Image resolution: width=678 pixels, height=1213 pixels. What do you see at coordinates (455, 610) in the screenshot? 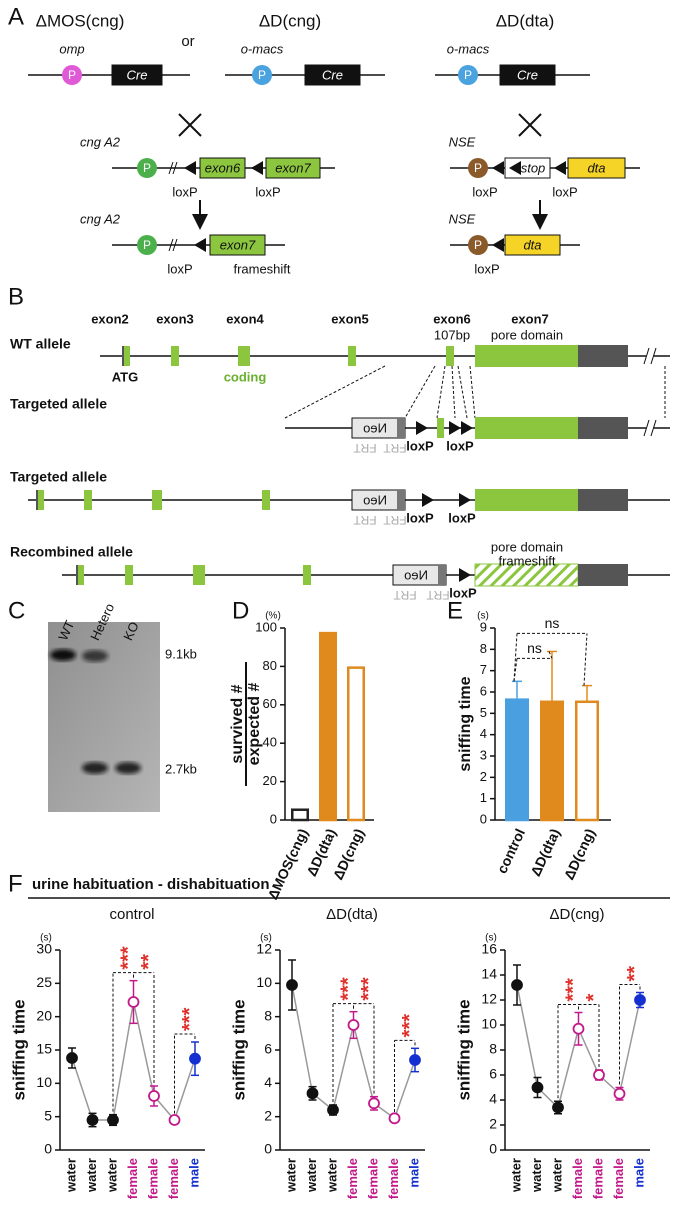
I see `panel-label: E` at bounding box center [455, 610].